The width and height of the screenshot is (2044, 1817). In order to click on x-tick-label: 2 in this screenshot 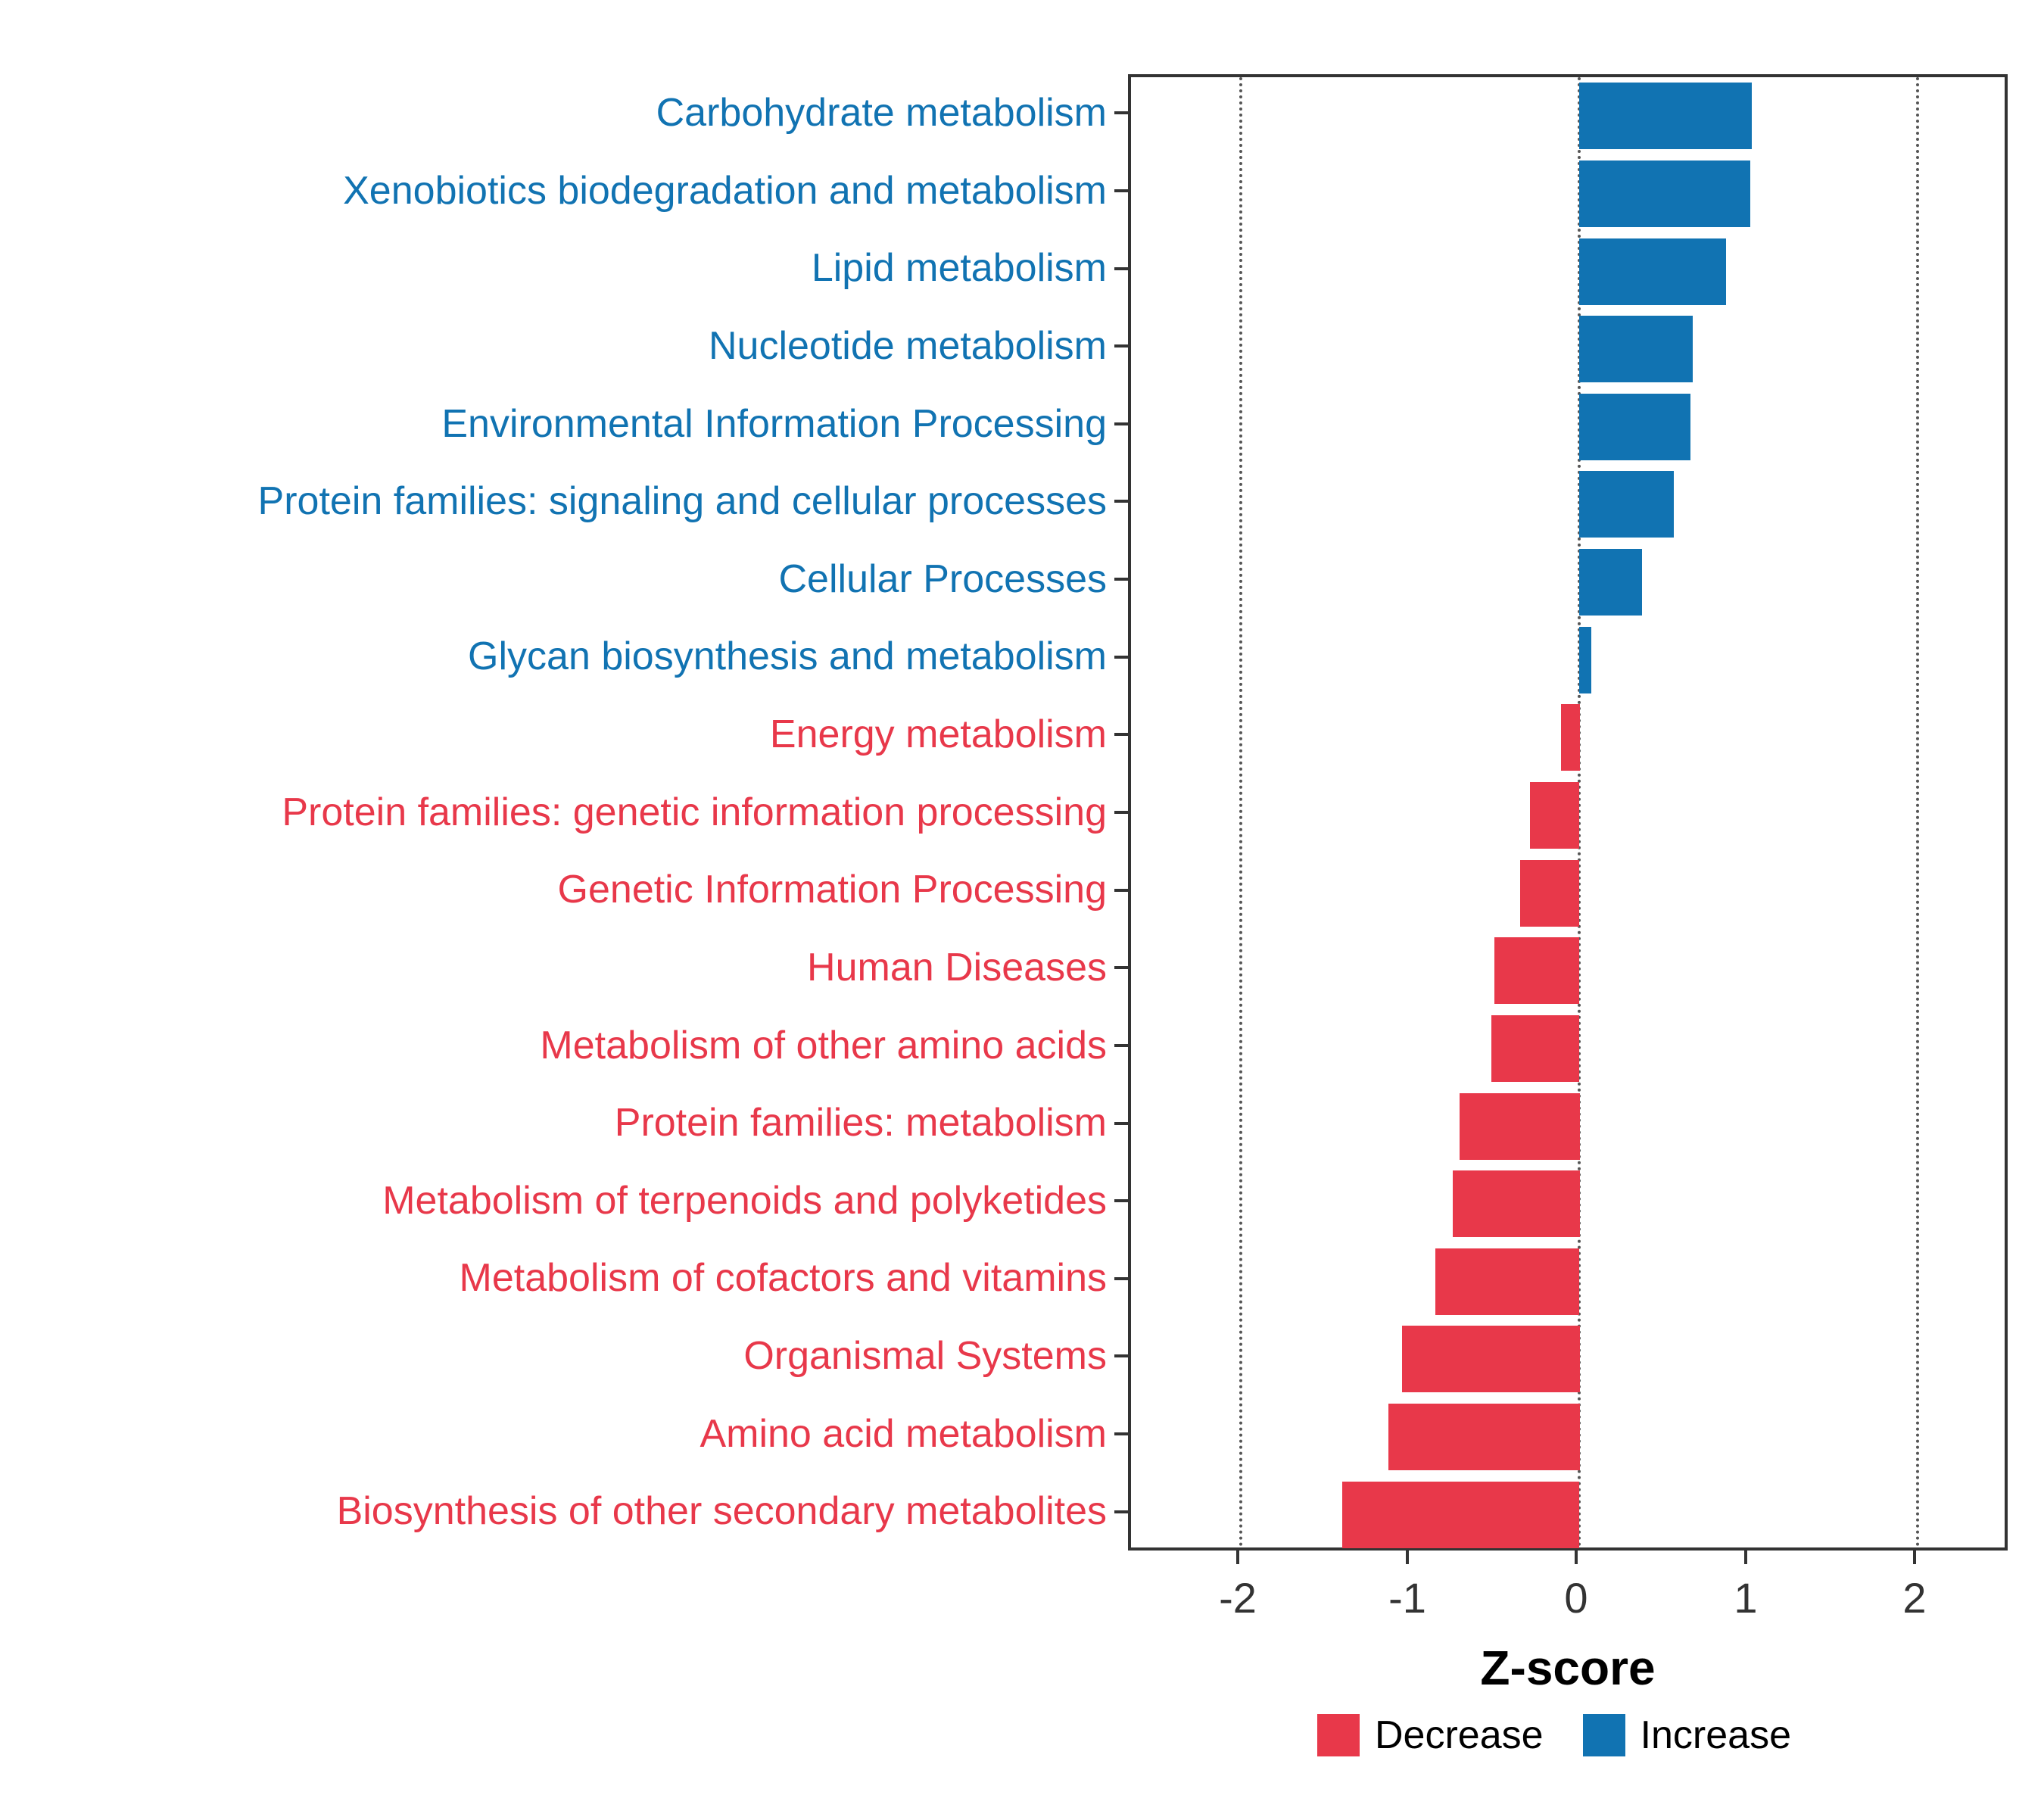, I will do `click(1914, 1598)`.